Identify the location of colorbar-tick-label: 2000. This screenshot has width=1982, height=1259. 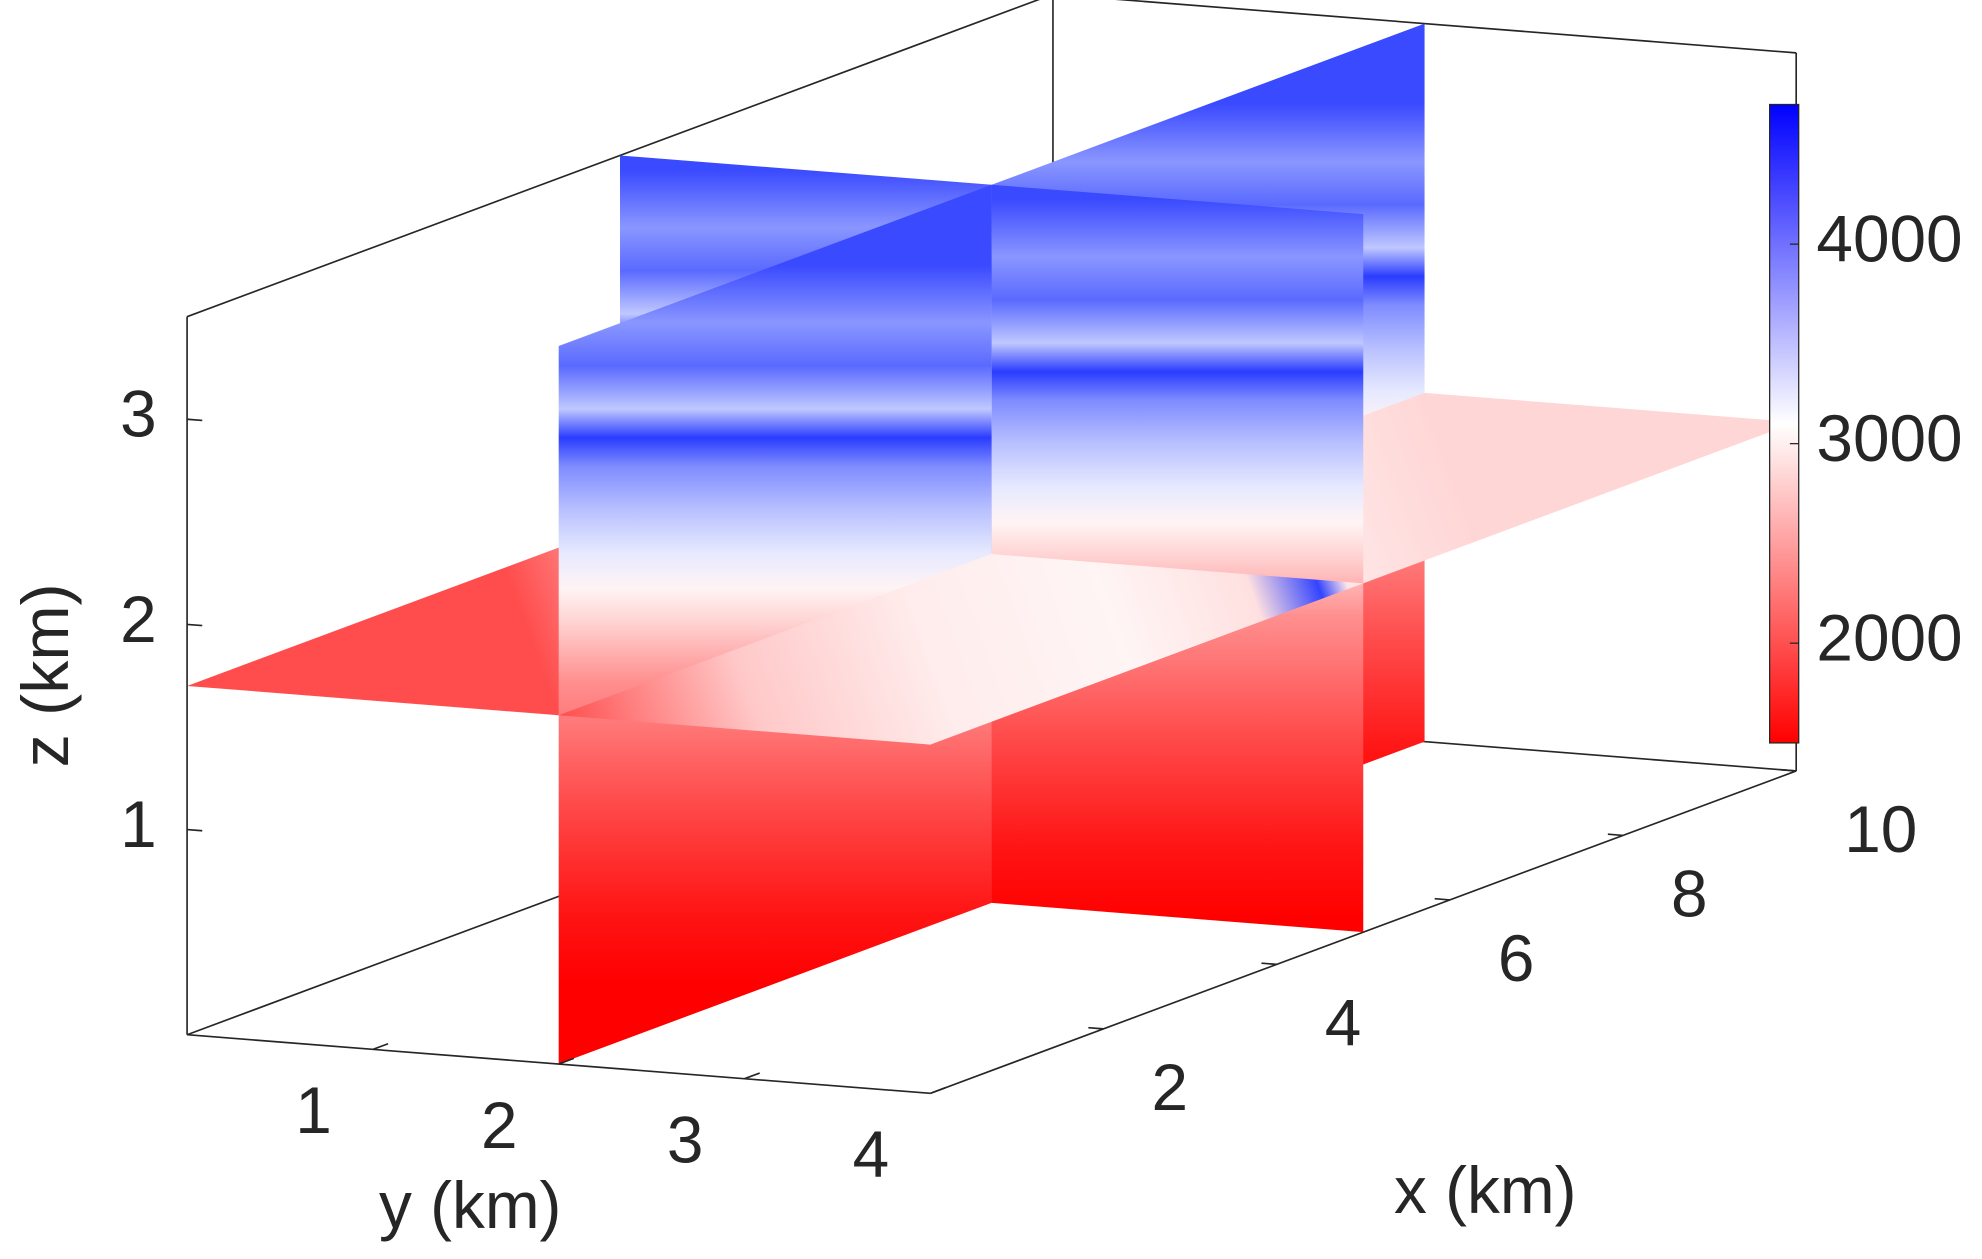
(1889, 637).